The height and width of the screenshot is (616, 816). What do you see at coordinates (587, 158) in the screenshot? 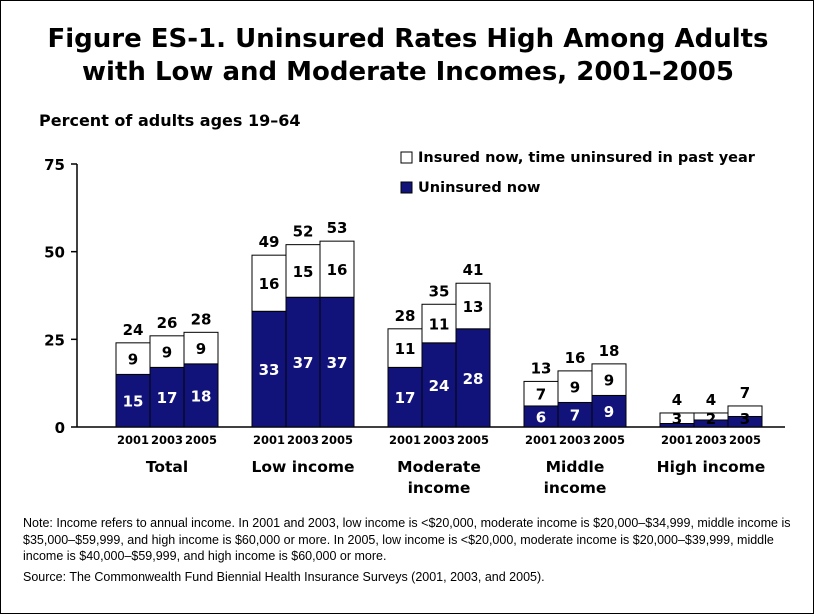
I see `legend-label-insured: Insured now, time uninsured in past year` at bounding box center [587, 158].